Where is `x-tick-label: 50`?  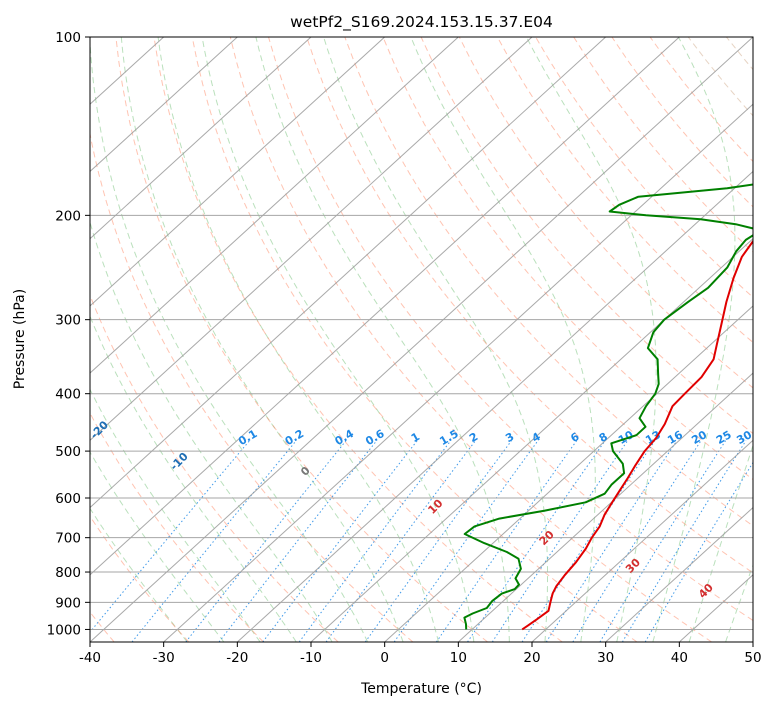 x-tick-label: 50 is located at coordinates (752, 658).